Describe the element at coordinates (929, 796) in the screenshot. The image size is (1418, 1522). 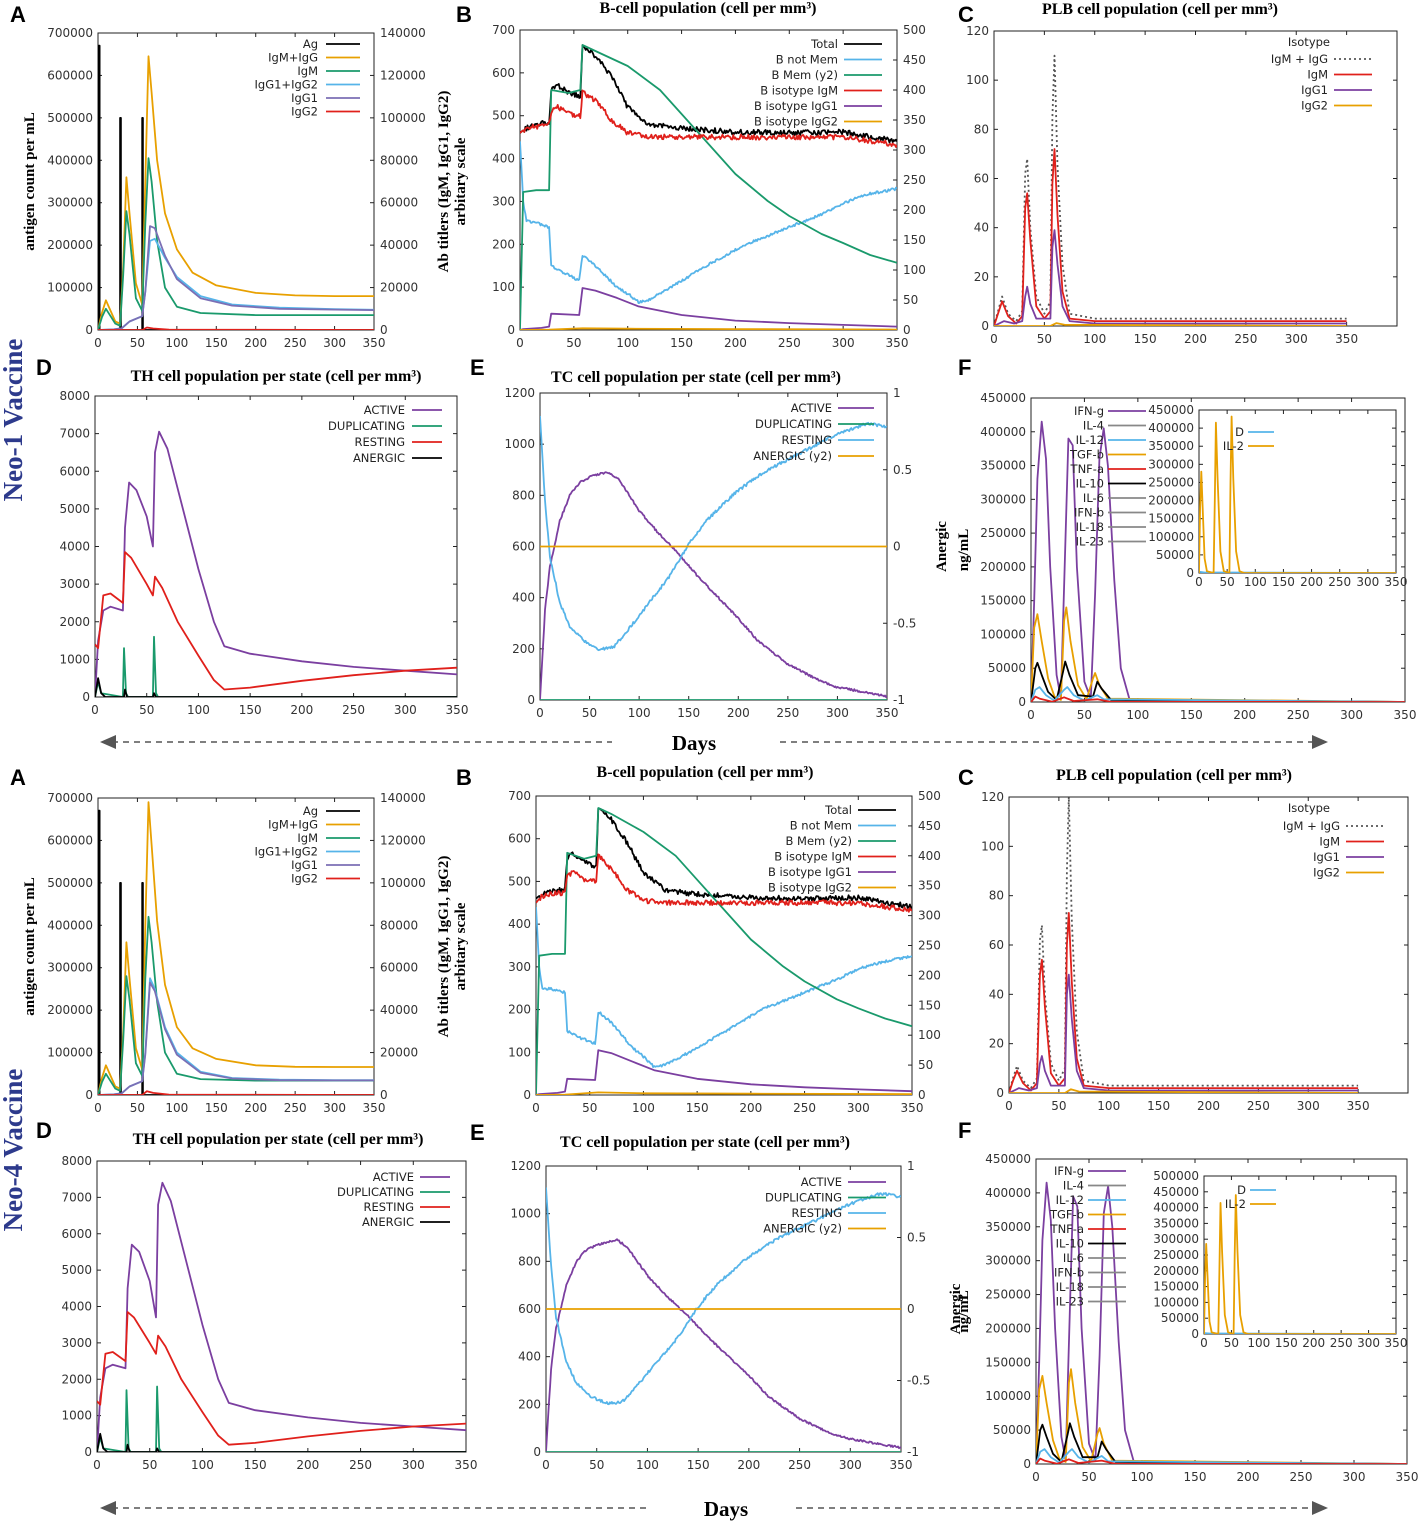
I see `y2-tick-label: 500` at that location.